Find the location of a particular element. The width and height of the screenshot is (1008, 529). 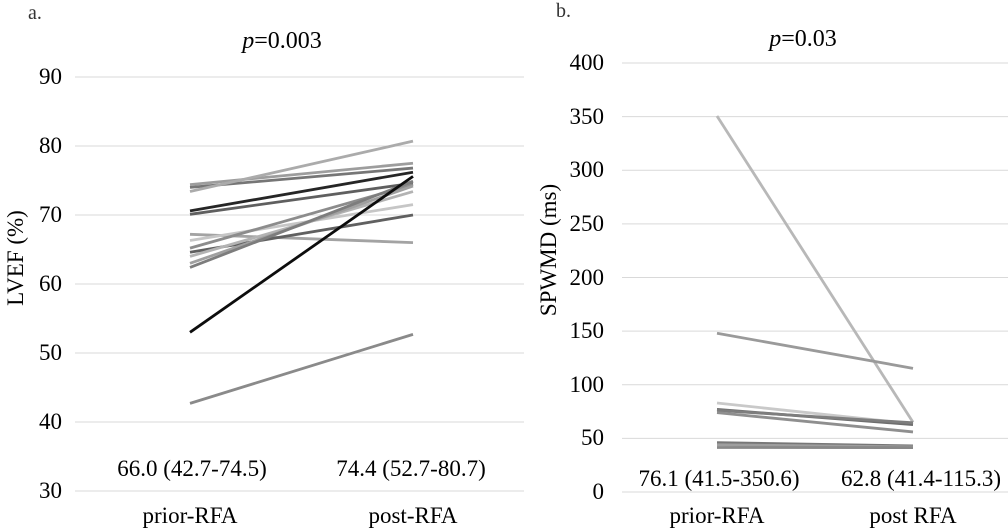

panel-a-summary-post: 74.4 (52.7-80.7) is located at coordinates (411, 468).